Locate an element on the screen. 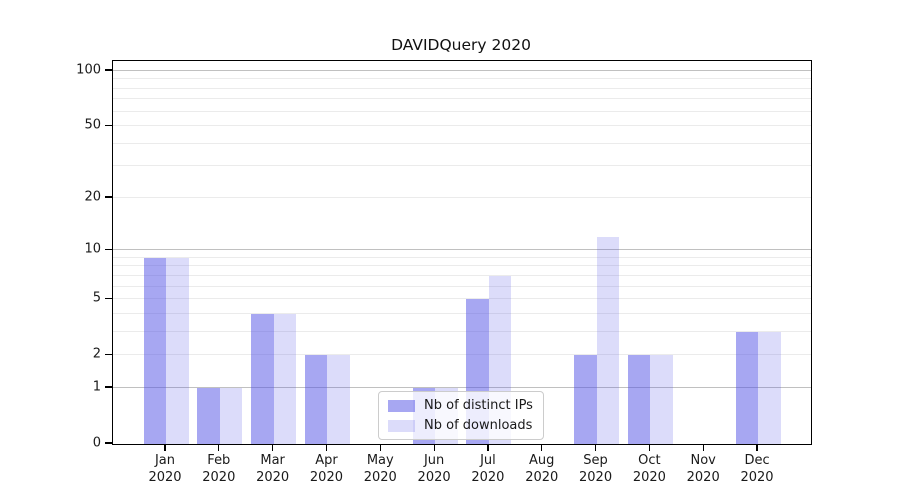 Image resolution: width=900 pixels, height=500 pixels. legend-item-downloads: Nb of downloads is located at coordinates (460, 425).